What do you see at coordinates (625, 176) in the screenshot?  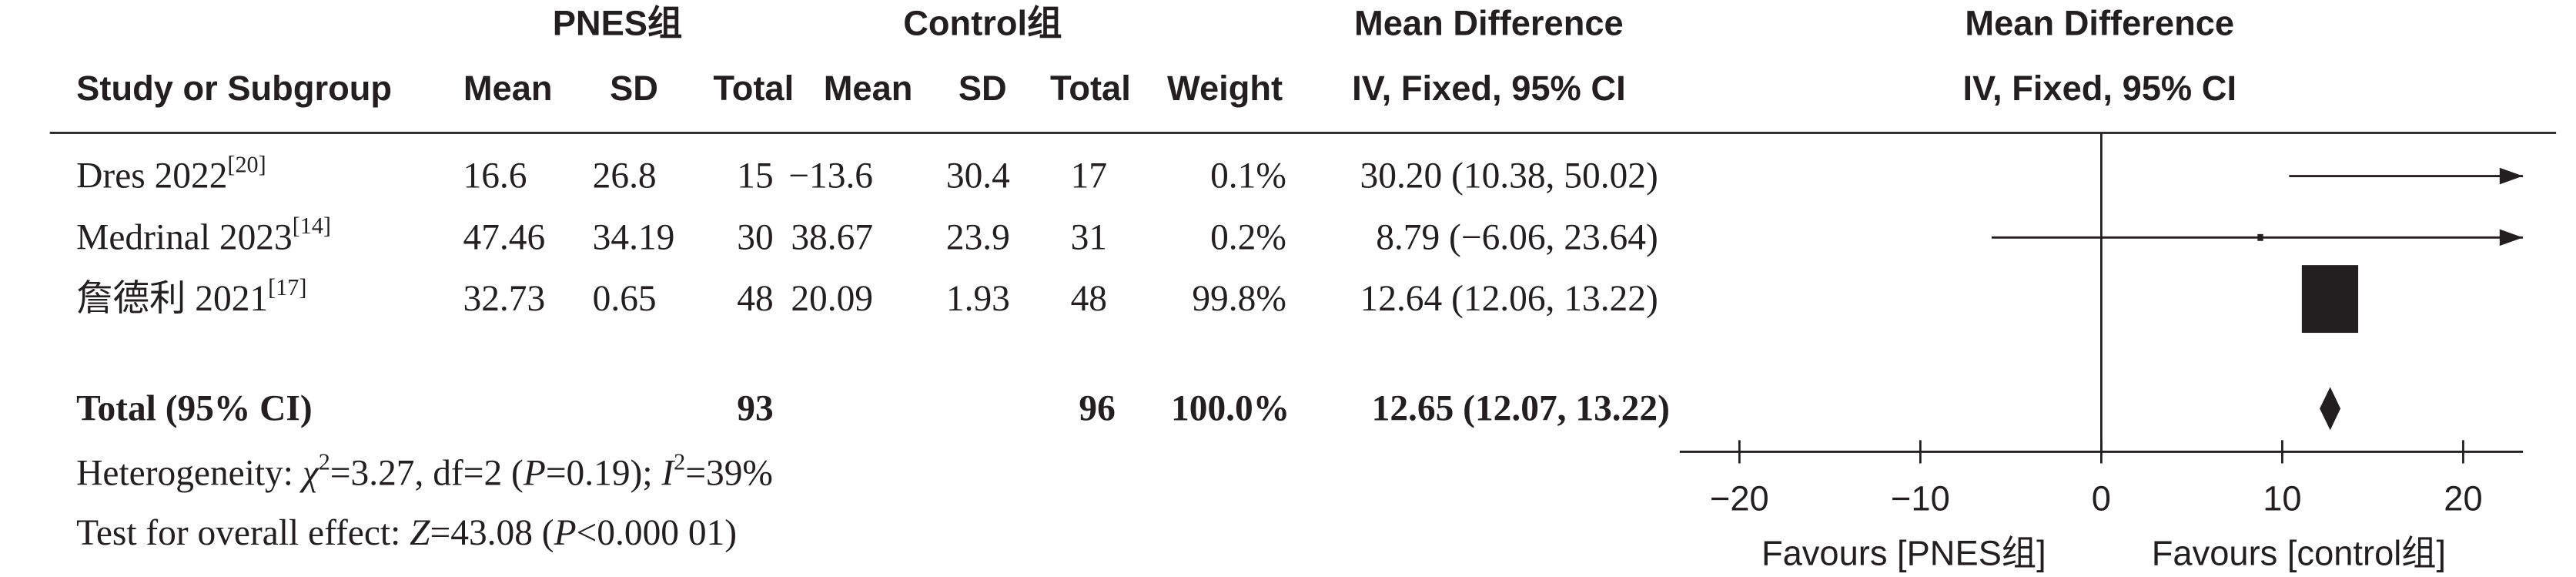 I see `table-cell: 26.8` at bounding box center [625, 176].